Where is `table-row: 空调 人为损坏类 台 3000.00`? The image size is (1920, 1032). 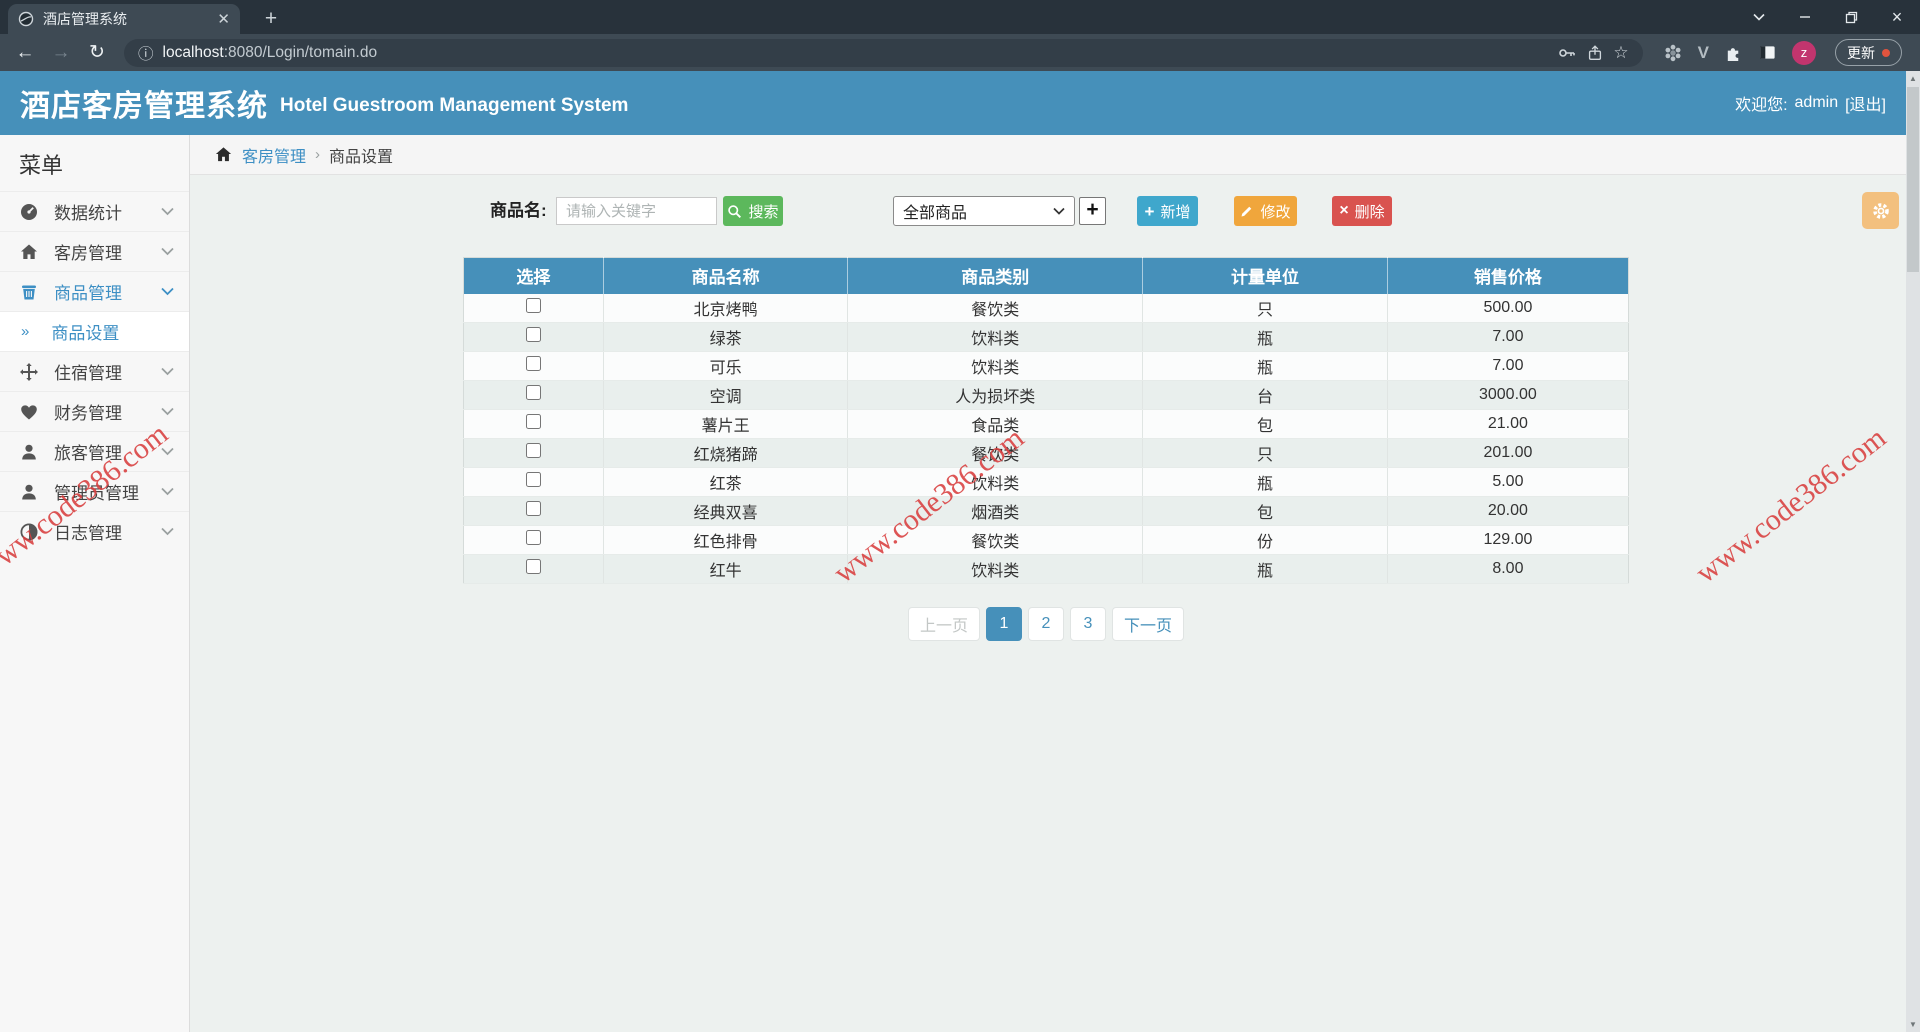
table-row: 空调 人为损坏类 台 3000.00 is located at coordinates (1046, 395).